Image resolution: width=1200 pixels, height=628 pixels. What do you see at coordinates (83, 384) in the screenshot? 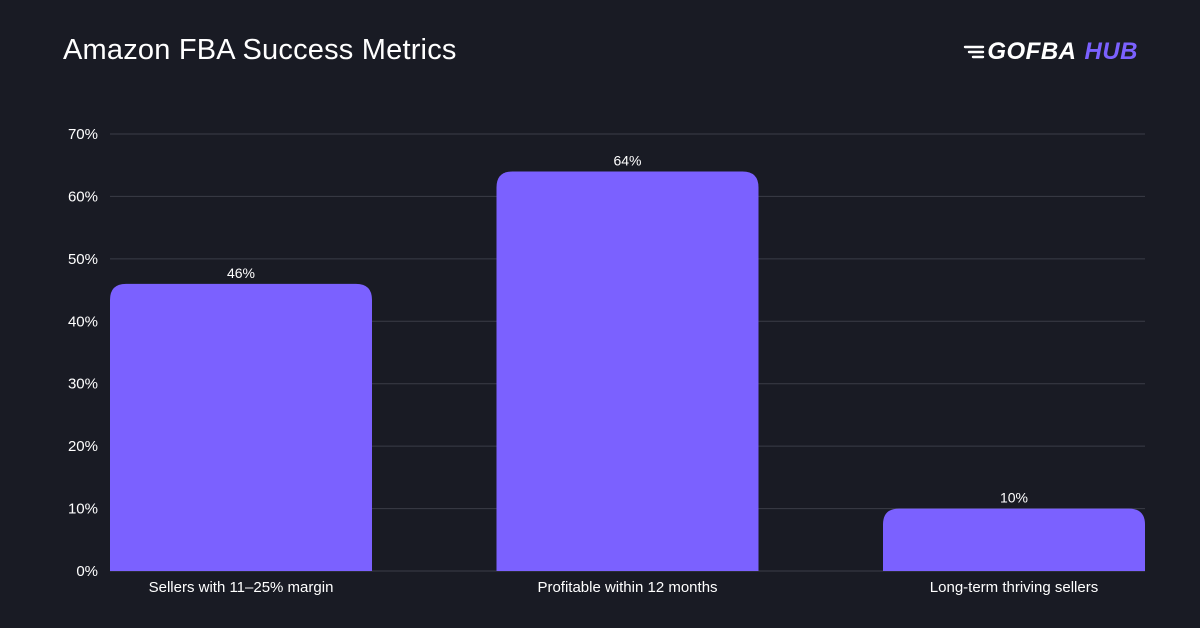
I see `y-tick-label: 30%` at bounding box center [83, 384].